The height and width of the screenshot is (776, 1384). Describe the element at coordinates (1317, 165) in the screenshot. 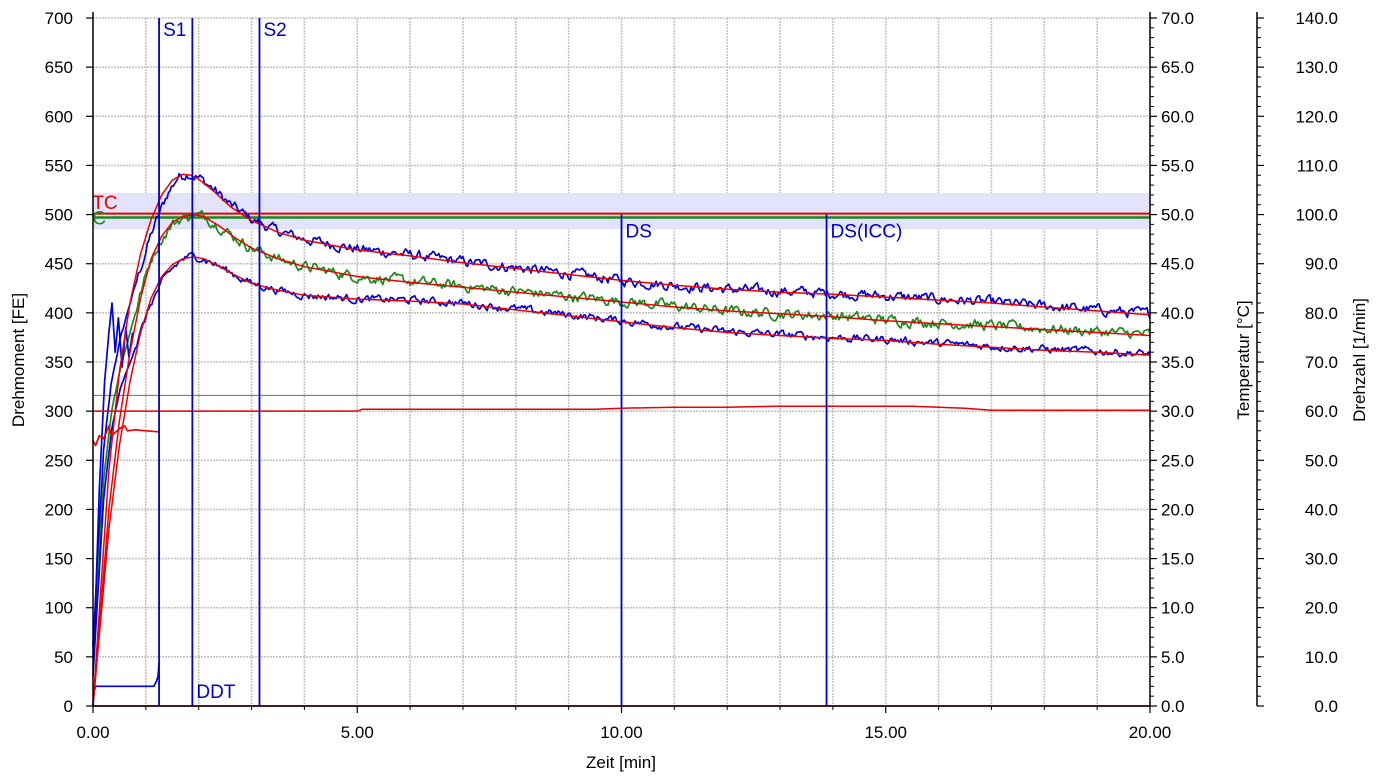

I see `ytick-label-speed: 110.0` at that location.